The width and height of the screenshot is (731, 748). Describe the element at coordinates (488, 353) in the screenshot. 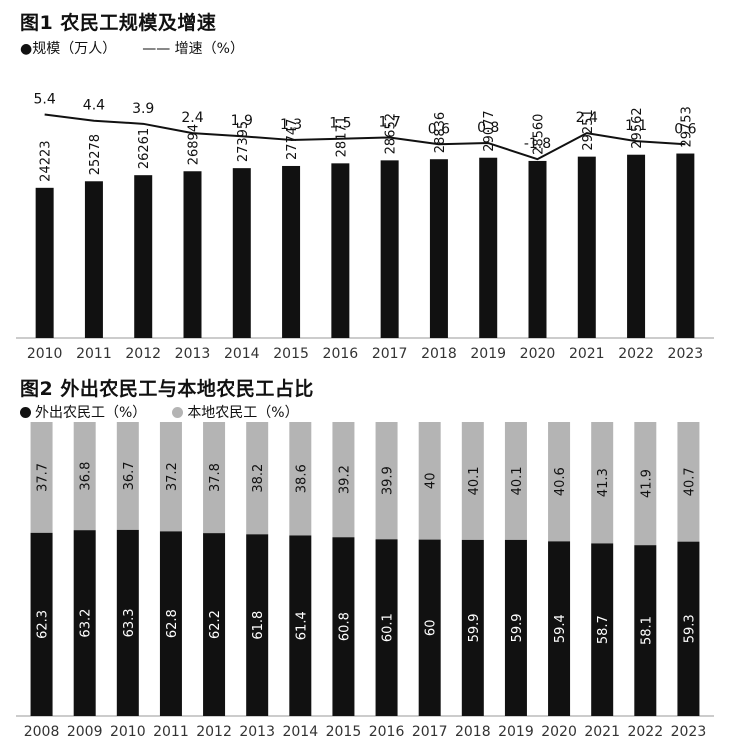

I see `x-tick-label-2019: 2019` at that location.